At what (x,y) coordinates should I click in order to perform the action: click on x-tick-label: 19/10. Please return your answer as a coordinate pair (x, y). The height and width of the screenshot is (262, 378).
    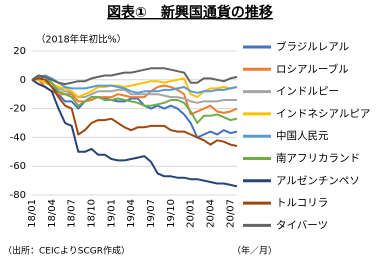
    Looking at the image, I should click on (171, 213).